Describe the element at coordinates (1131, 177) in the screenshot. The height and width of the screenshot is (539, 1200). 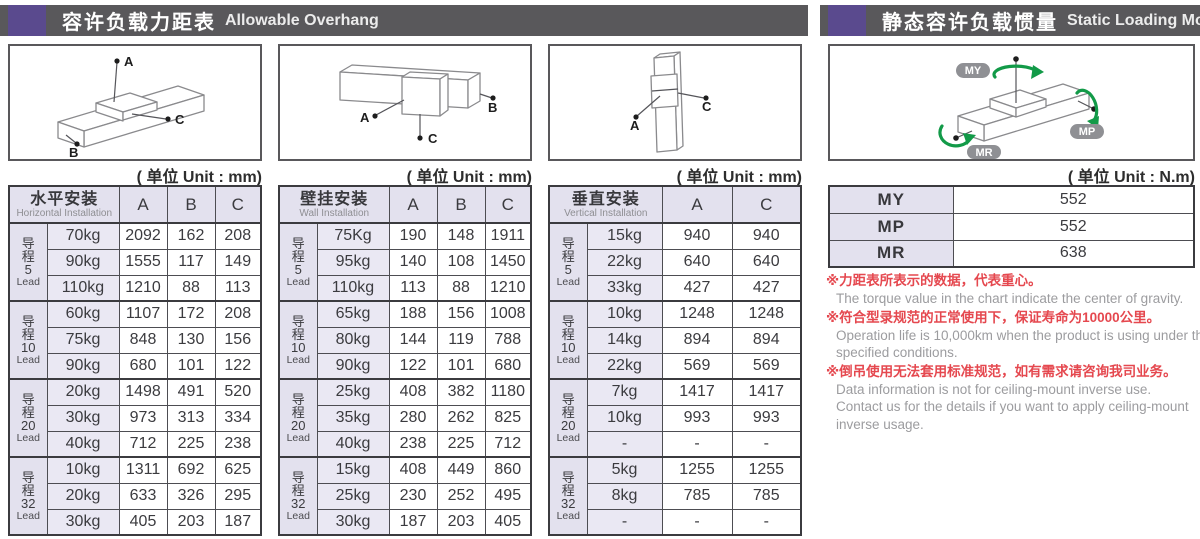
I see `unit-label-nm: ( 单位 Unit : N.m)` at that location.